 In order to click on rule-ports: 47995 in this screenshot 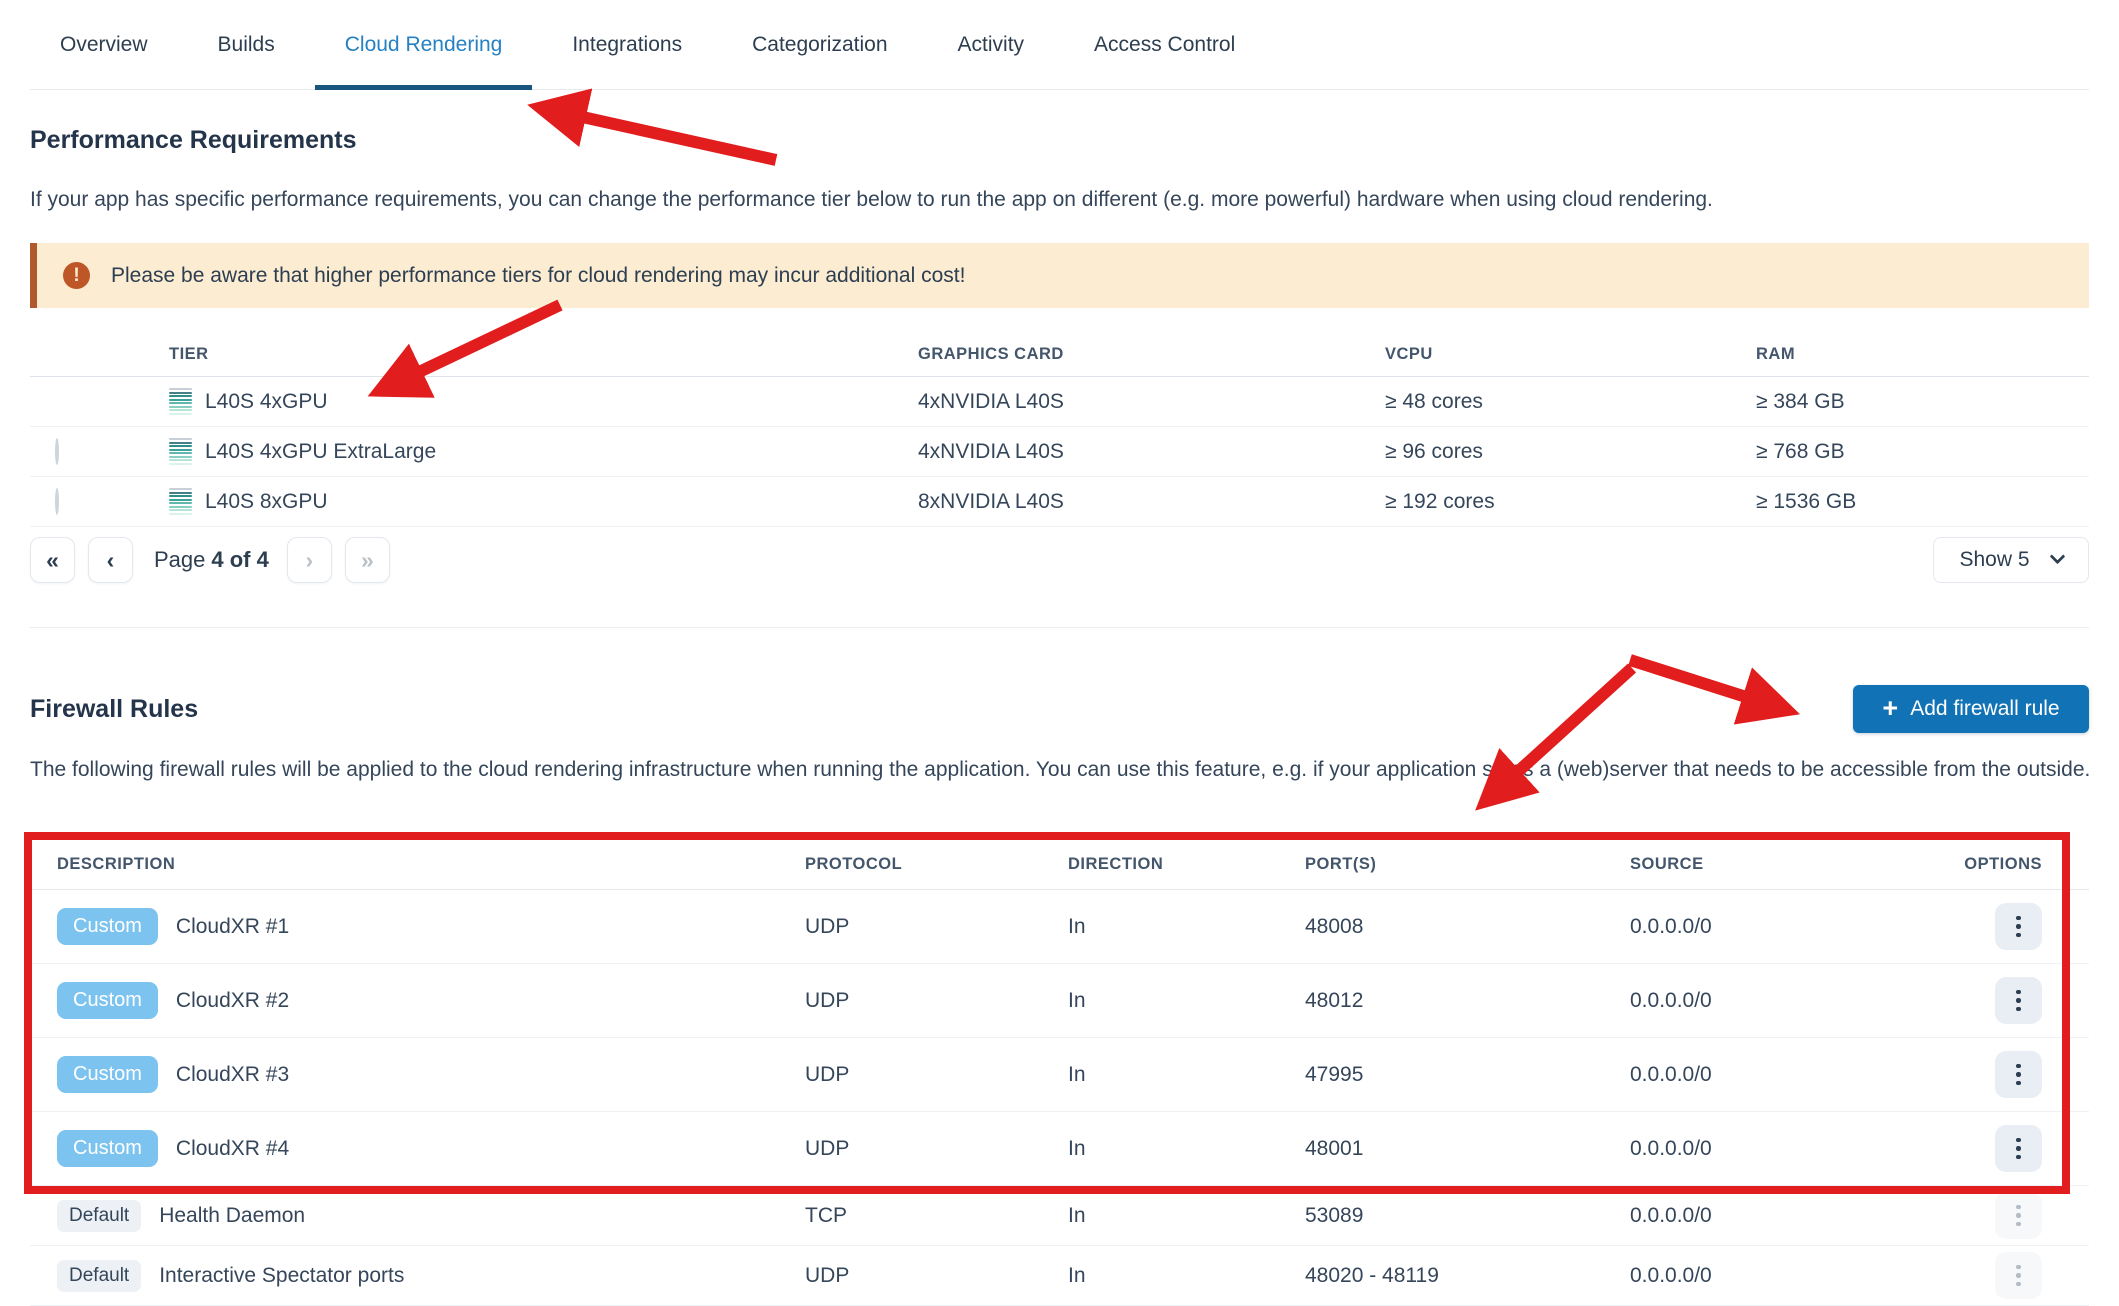, I will do `click(1334, 1074)`.